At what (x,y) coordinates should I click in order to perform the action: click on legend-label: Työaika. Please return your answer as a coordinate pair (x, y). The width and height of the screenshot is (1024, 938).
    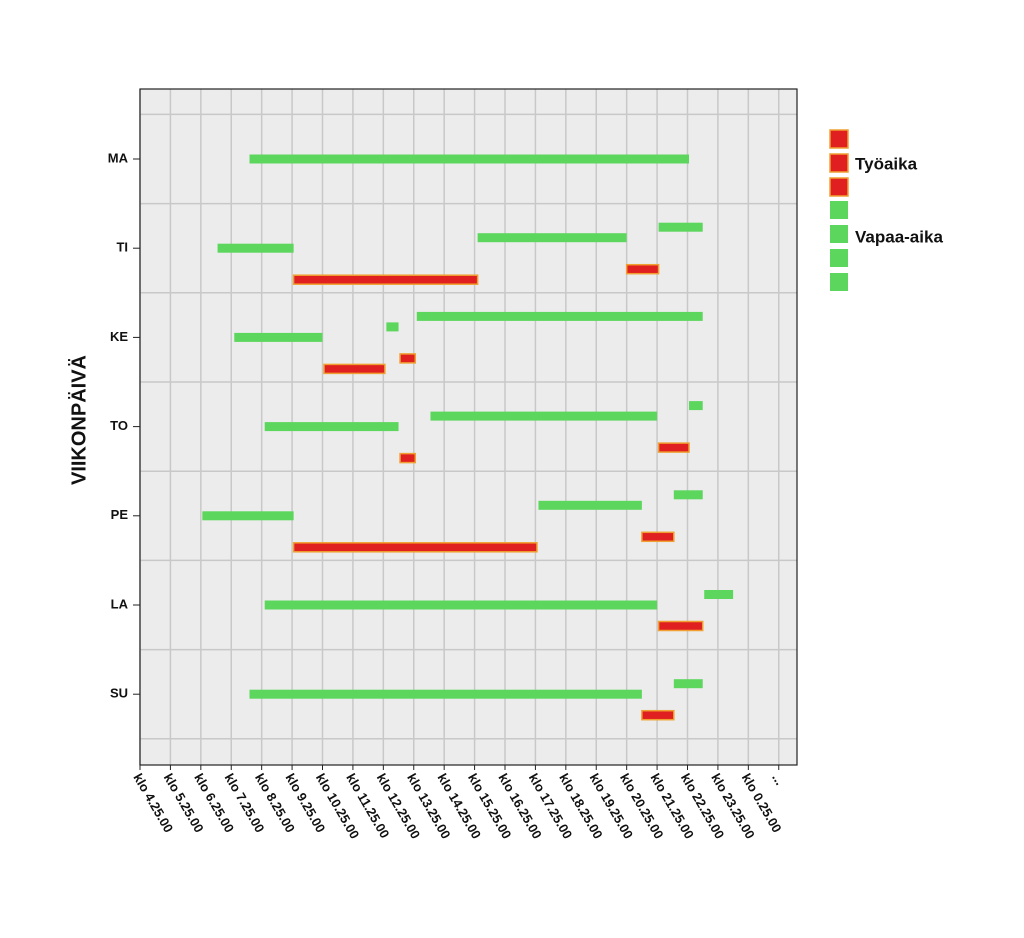
    Looking at the image, I should click on (886, 163).